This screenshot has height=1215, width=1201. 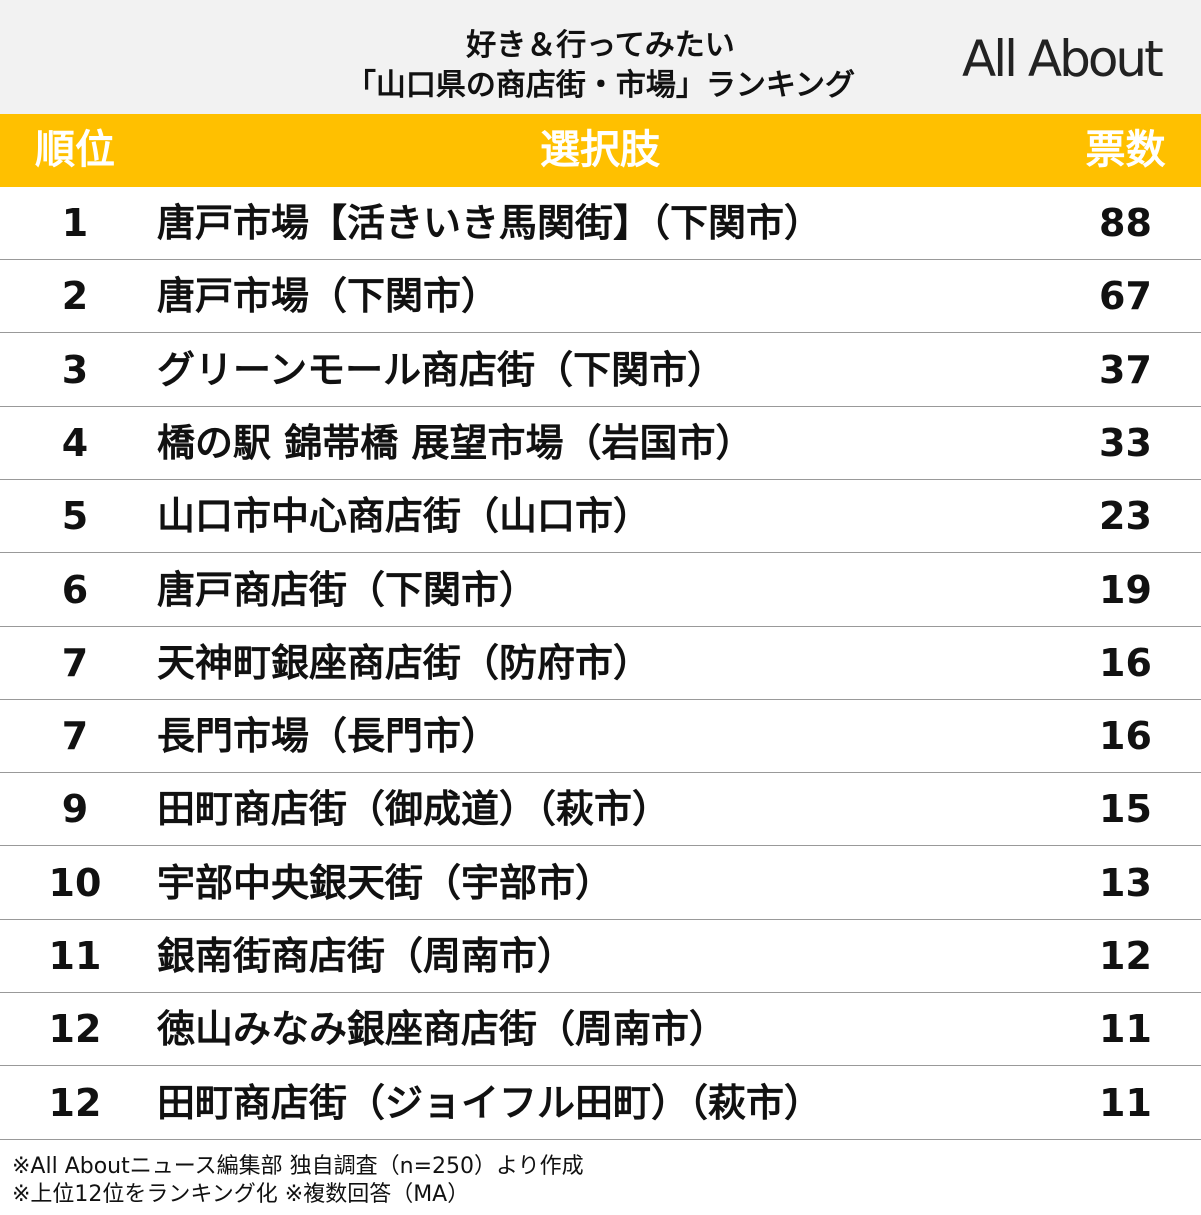 What do you see at coordinates (1063, 59) in the screenshot?
I see `logo: All About` at bounding box center [1063, 59].